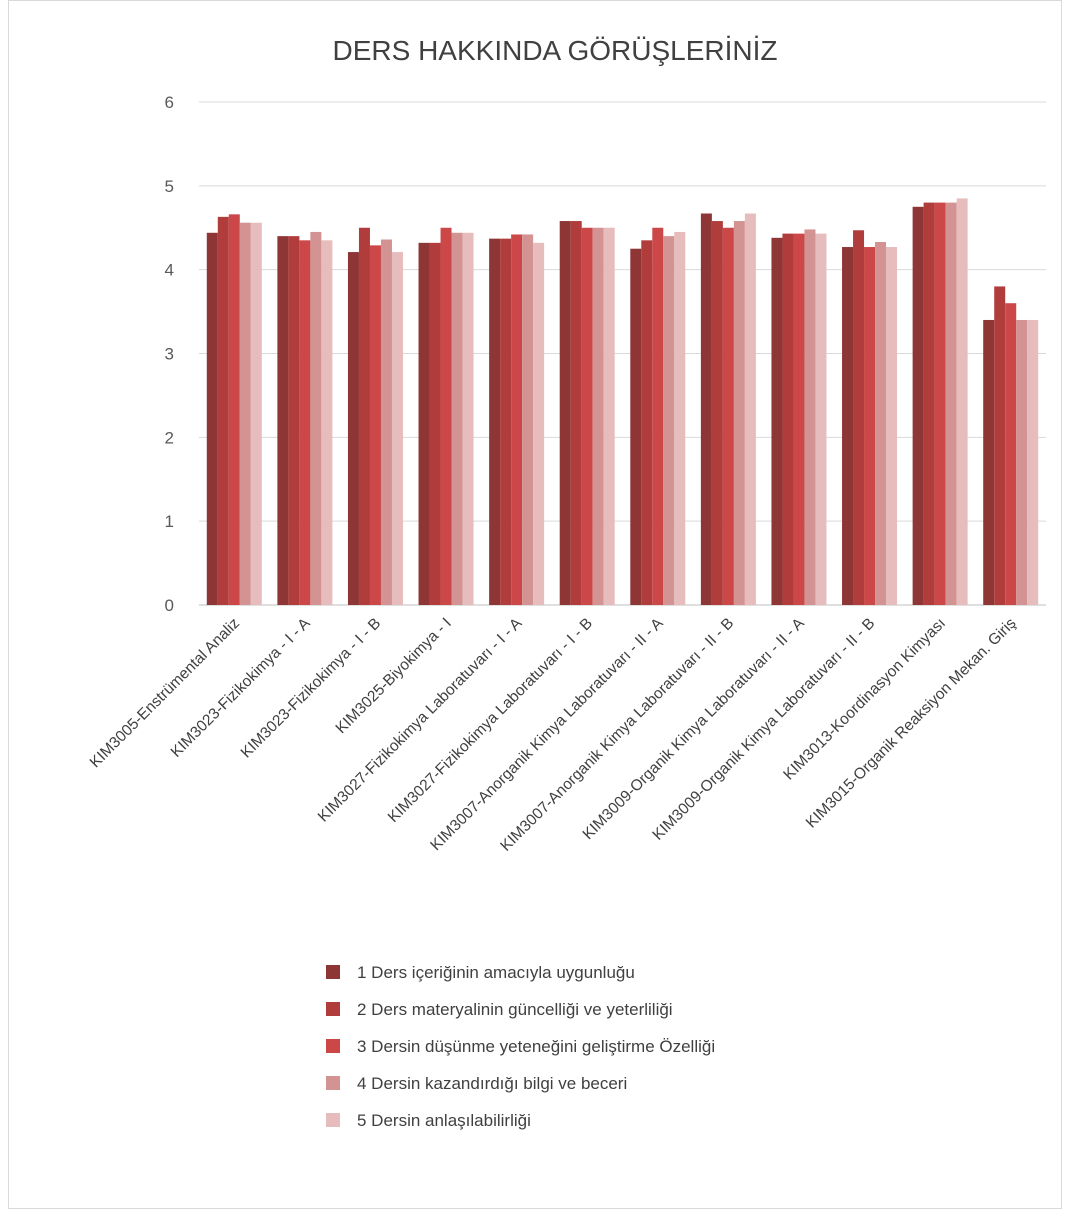 Image resolution: width=1065 pixels, height=1211 pixels. I want to click on y-tick-label: 5, so click(169, 186).